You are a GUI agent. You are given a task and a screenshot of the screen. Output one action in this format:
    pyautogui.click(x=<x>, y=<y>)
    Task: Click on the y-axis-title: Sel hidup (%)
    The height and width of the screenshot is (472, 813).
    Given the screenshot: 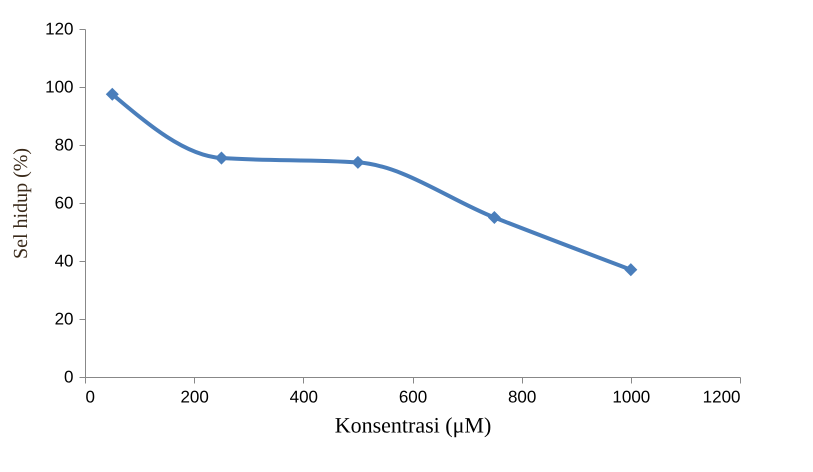 What is the action you would take?
    pyautogui.click(x=21, y=204)
    